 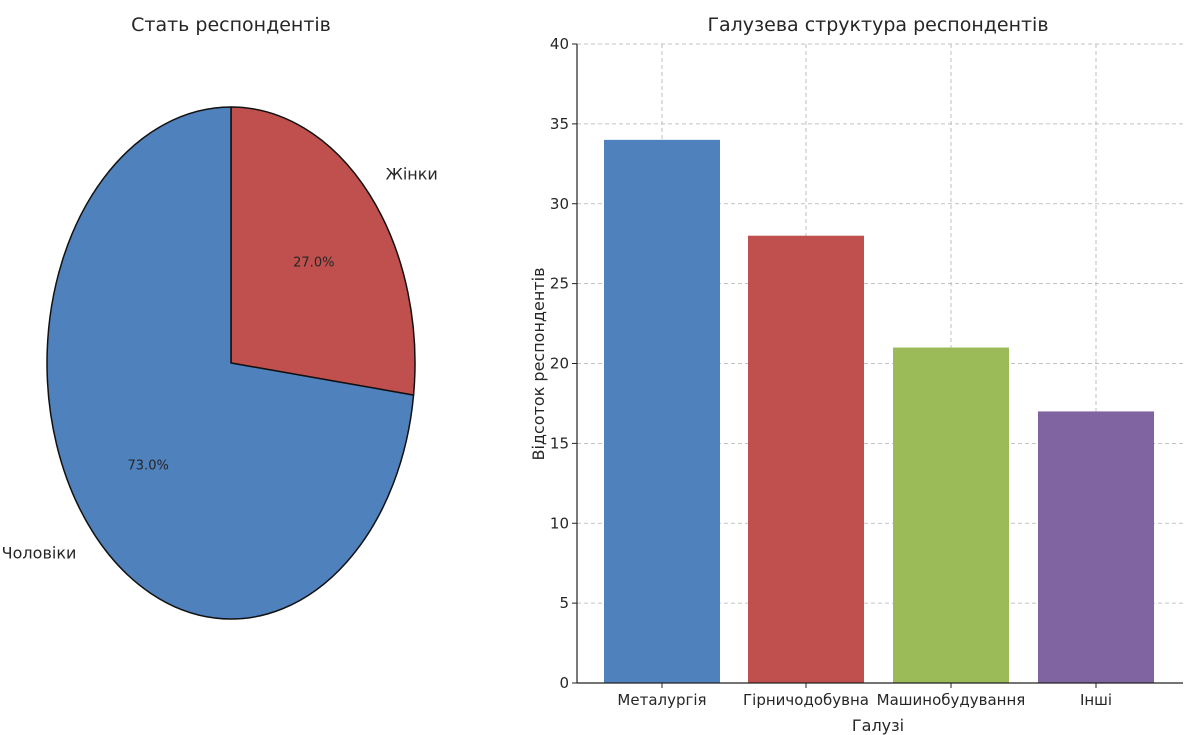 I want to click on x-tick-label-1: Гірничодобувна, so click(x=806, y=700).